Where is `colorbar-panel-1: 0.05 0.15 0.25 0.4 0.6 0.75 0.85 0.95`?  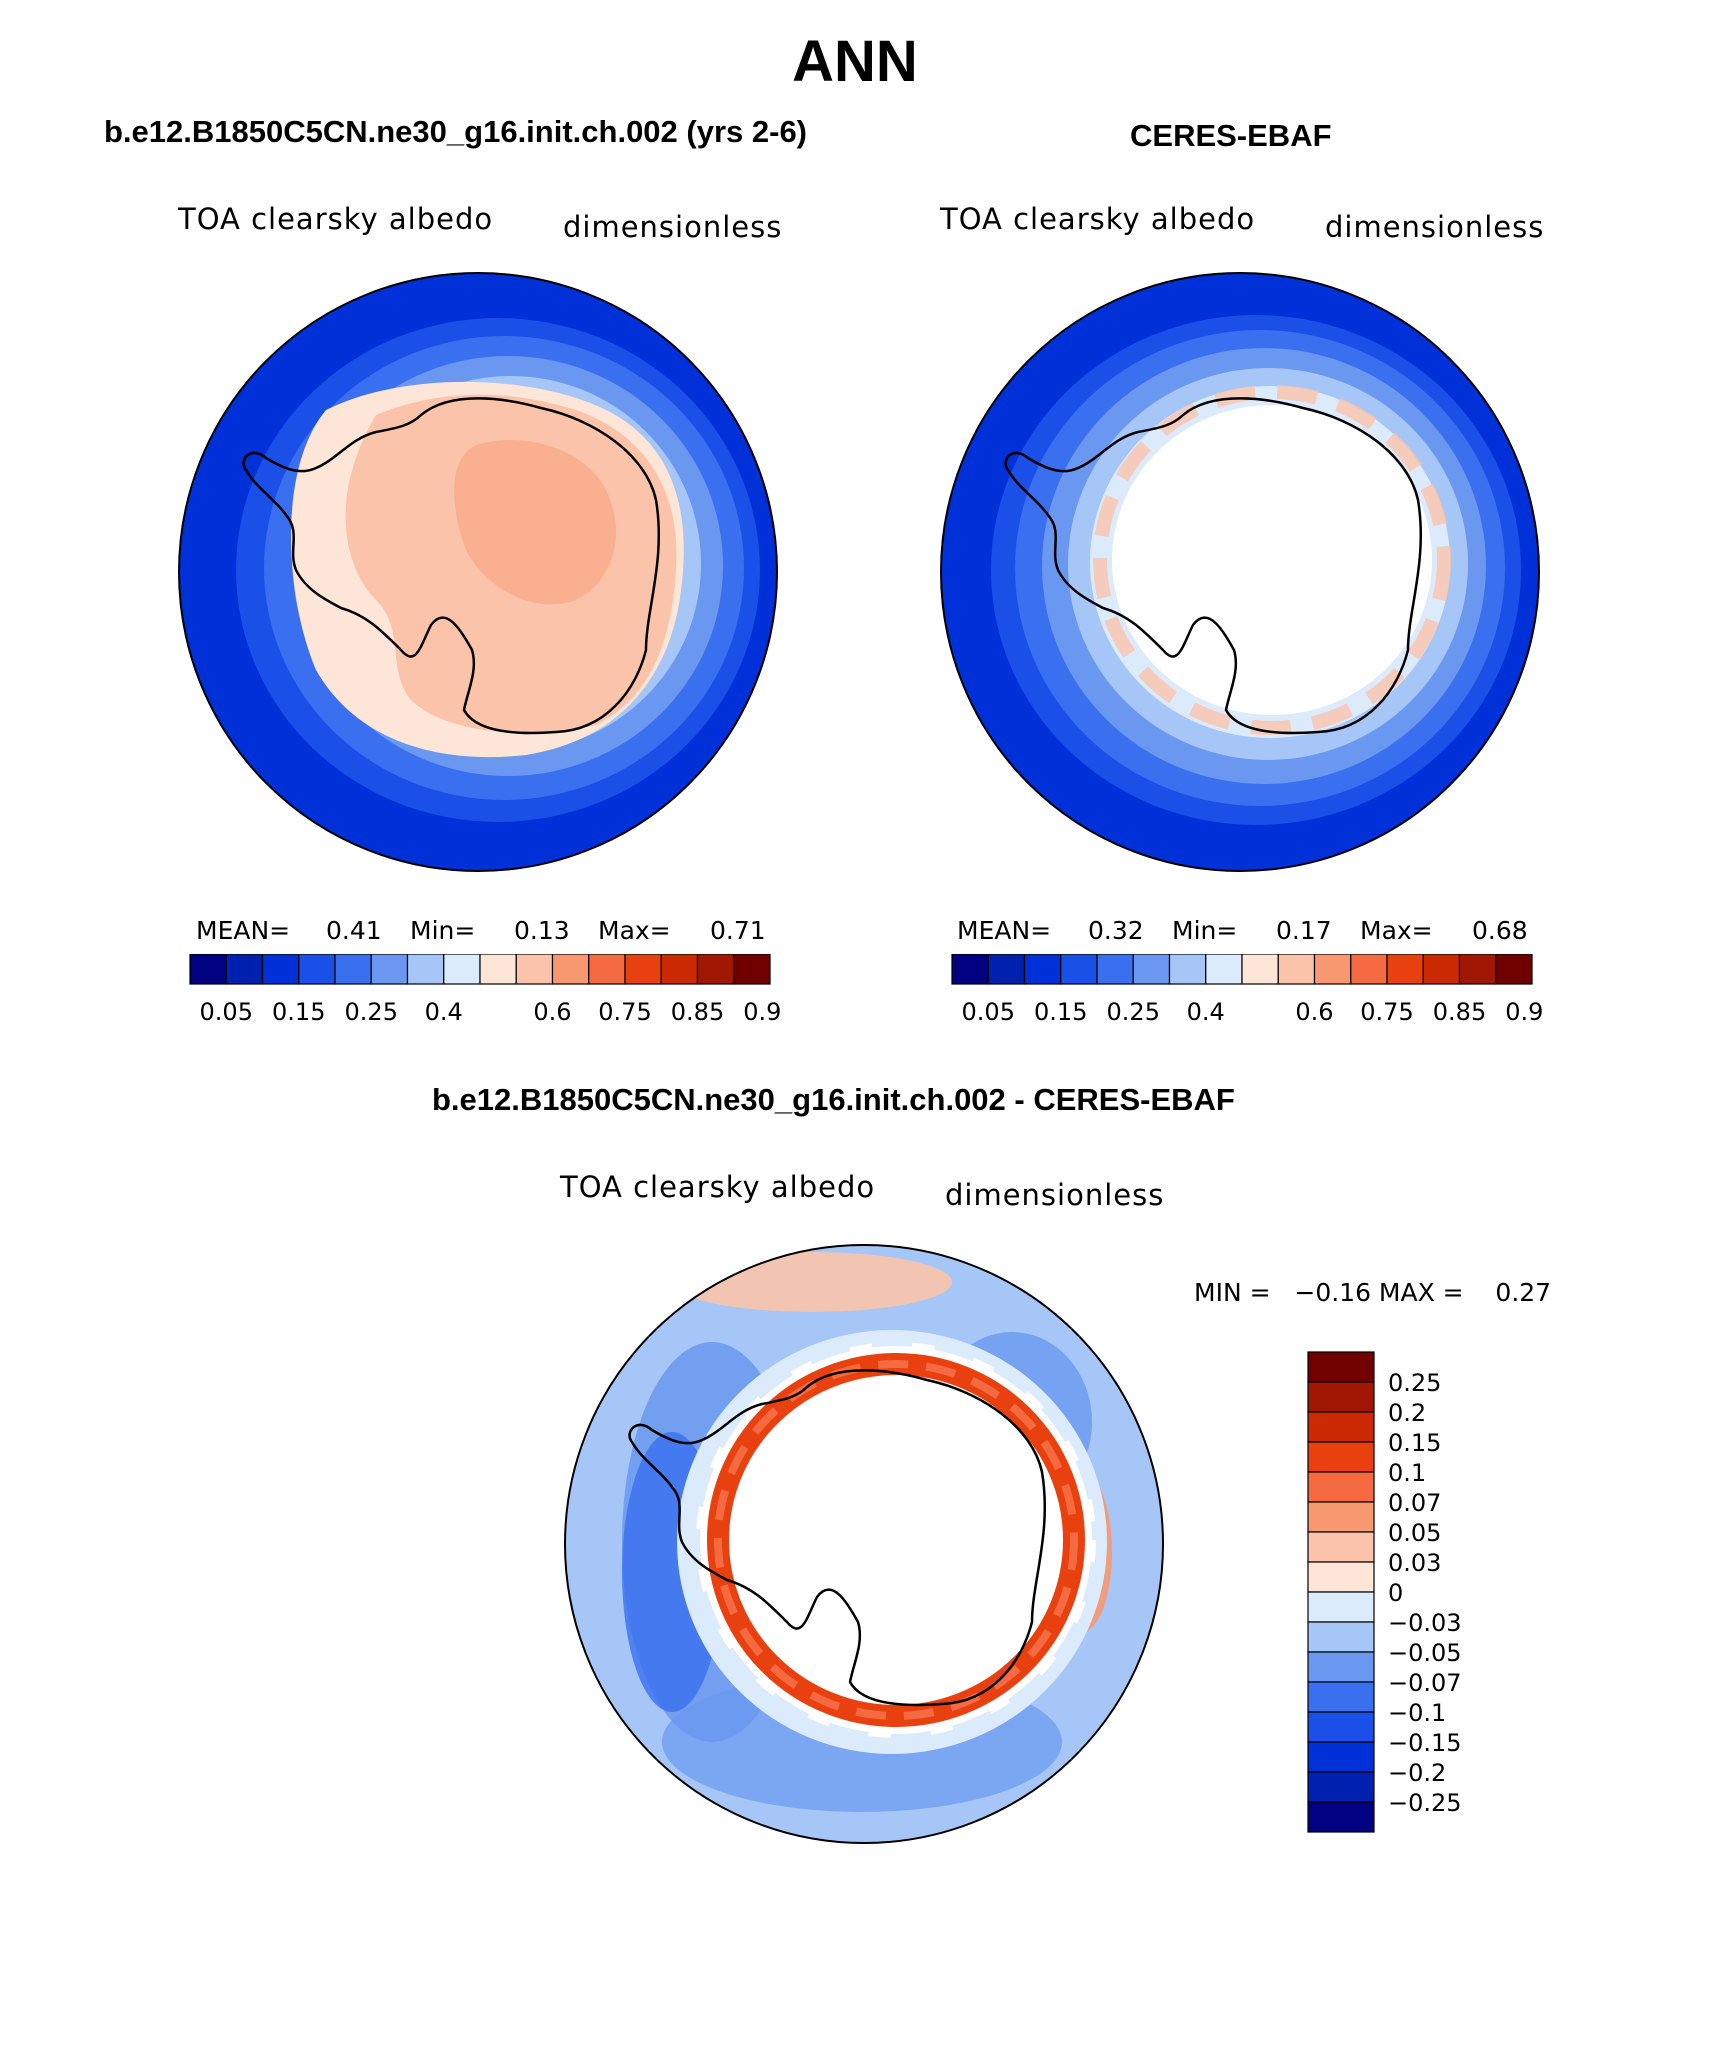 colorbar-panel-1: 0.05 0.15 0.25 0.4 0.6 0.75 0.85 0.95 is located at coordinates (484, 990).